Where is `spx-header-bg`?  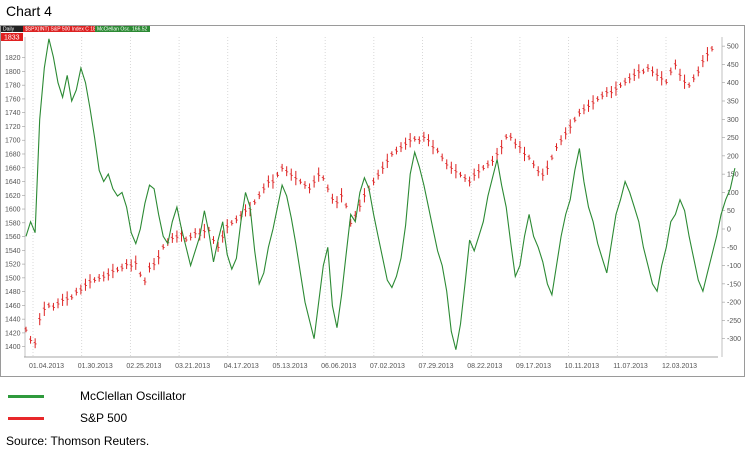 spx-header-bg is located at coordinates (59, 29).